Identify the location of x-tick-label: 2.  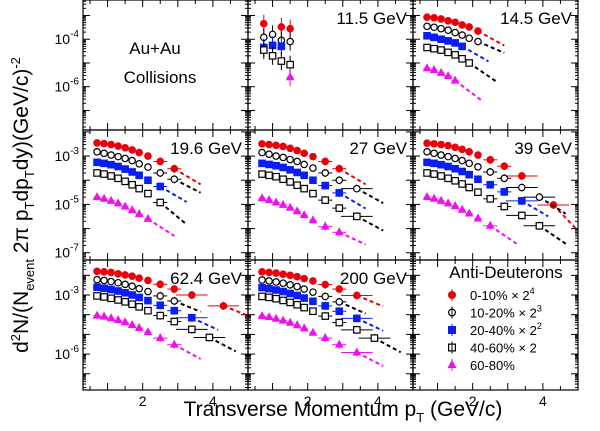
(308, 401).